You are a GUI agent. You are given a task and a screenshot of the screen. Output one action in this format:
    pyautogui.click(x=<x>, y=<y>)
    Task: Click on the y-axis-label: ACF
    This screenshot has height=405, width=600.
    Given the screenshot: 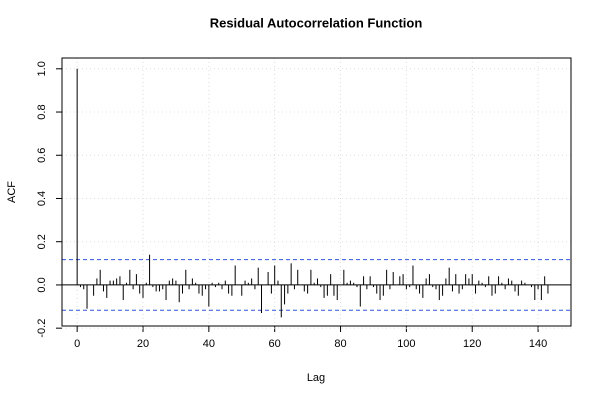 What is the action you would take?
    pyautogui.click(x=12, y=192)
    